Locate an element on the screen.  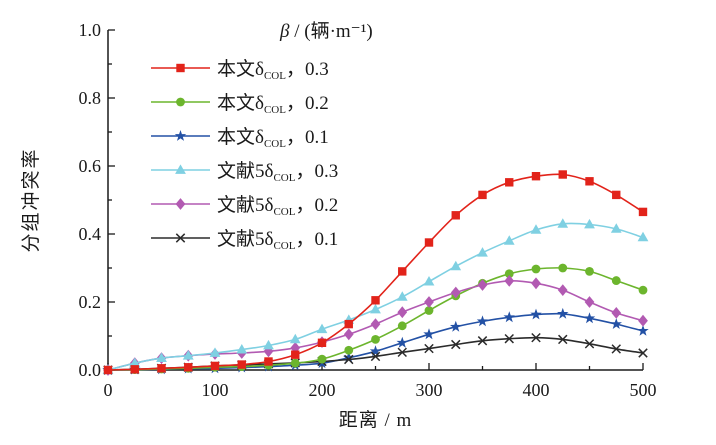
y-tick-label: 0.6 is located at coordinates (90, 166).